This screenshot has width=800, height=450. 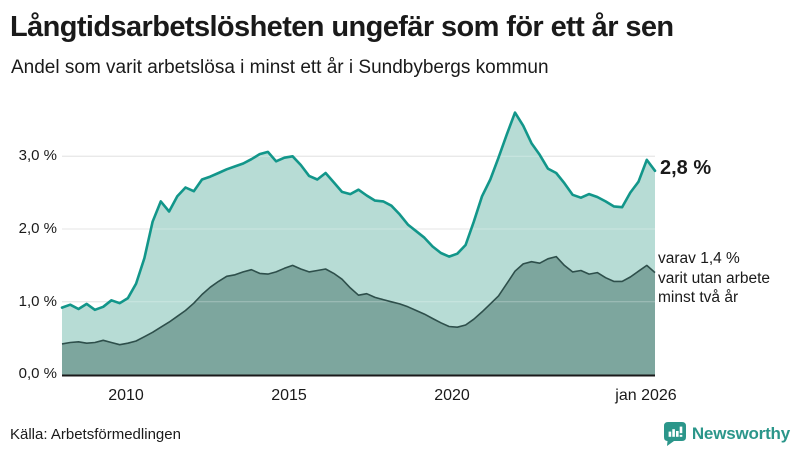 I want to click on y-axis-tick-0: 0,0 %, so click(x=37, y=373).